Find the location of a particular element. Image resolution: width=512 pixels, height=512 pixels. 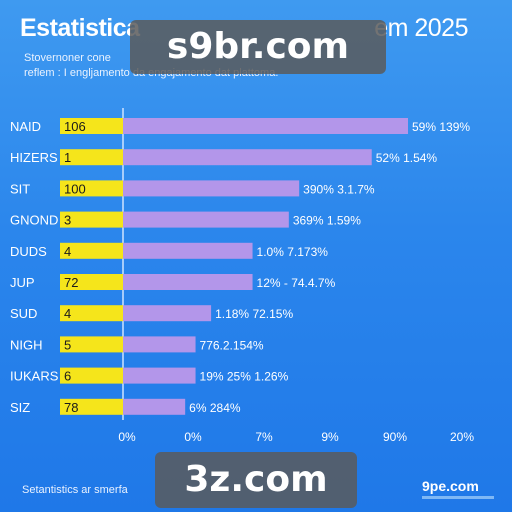

bar-data-label: 6% 284% is located at coordinates (215, 408).